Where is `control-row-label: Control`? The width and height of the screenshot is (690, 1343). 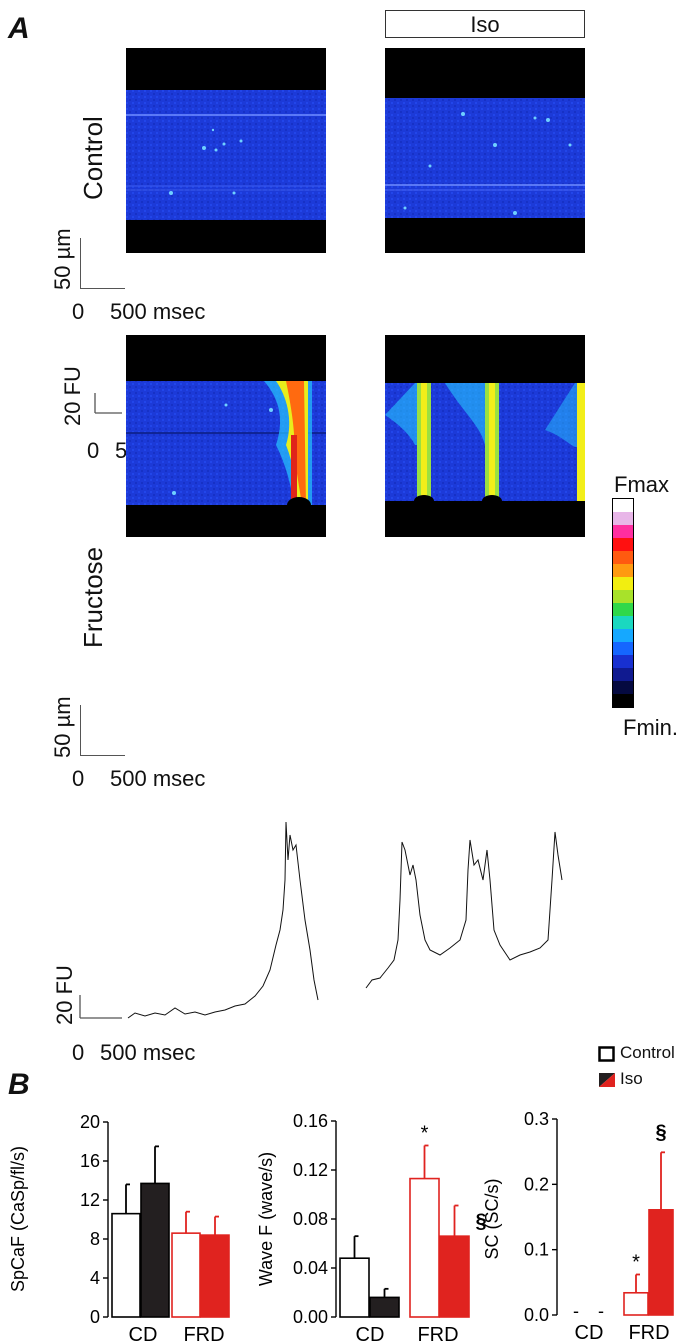 control-row-label: Control is located at coordinates (93, 158).